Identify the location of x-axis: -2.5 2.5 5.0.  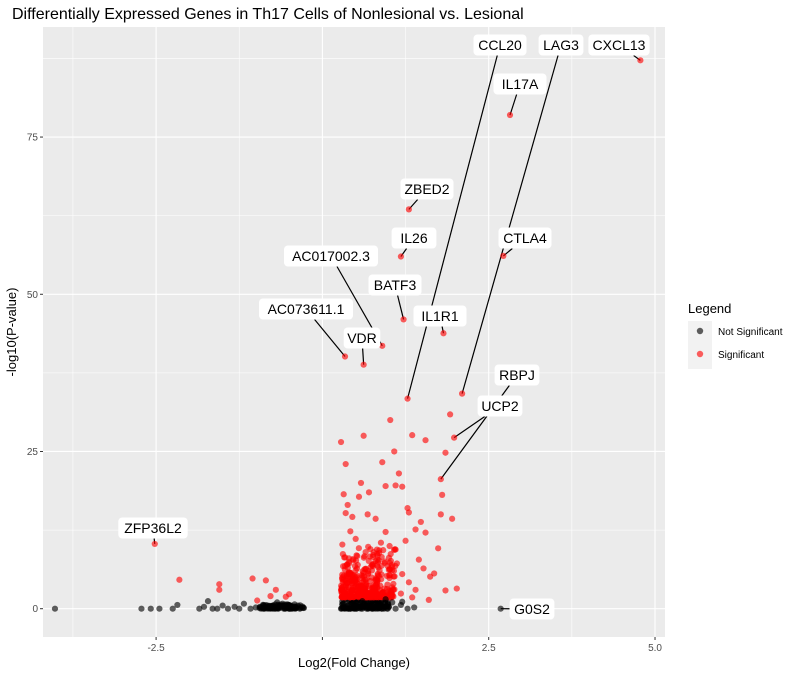
(404, 645).